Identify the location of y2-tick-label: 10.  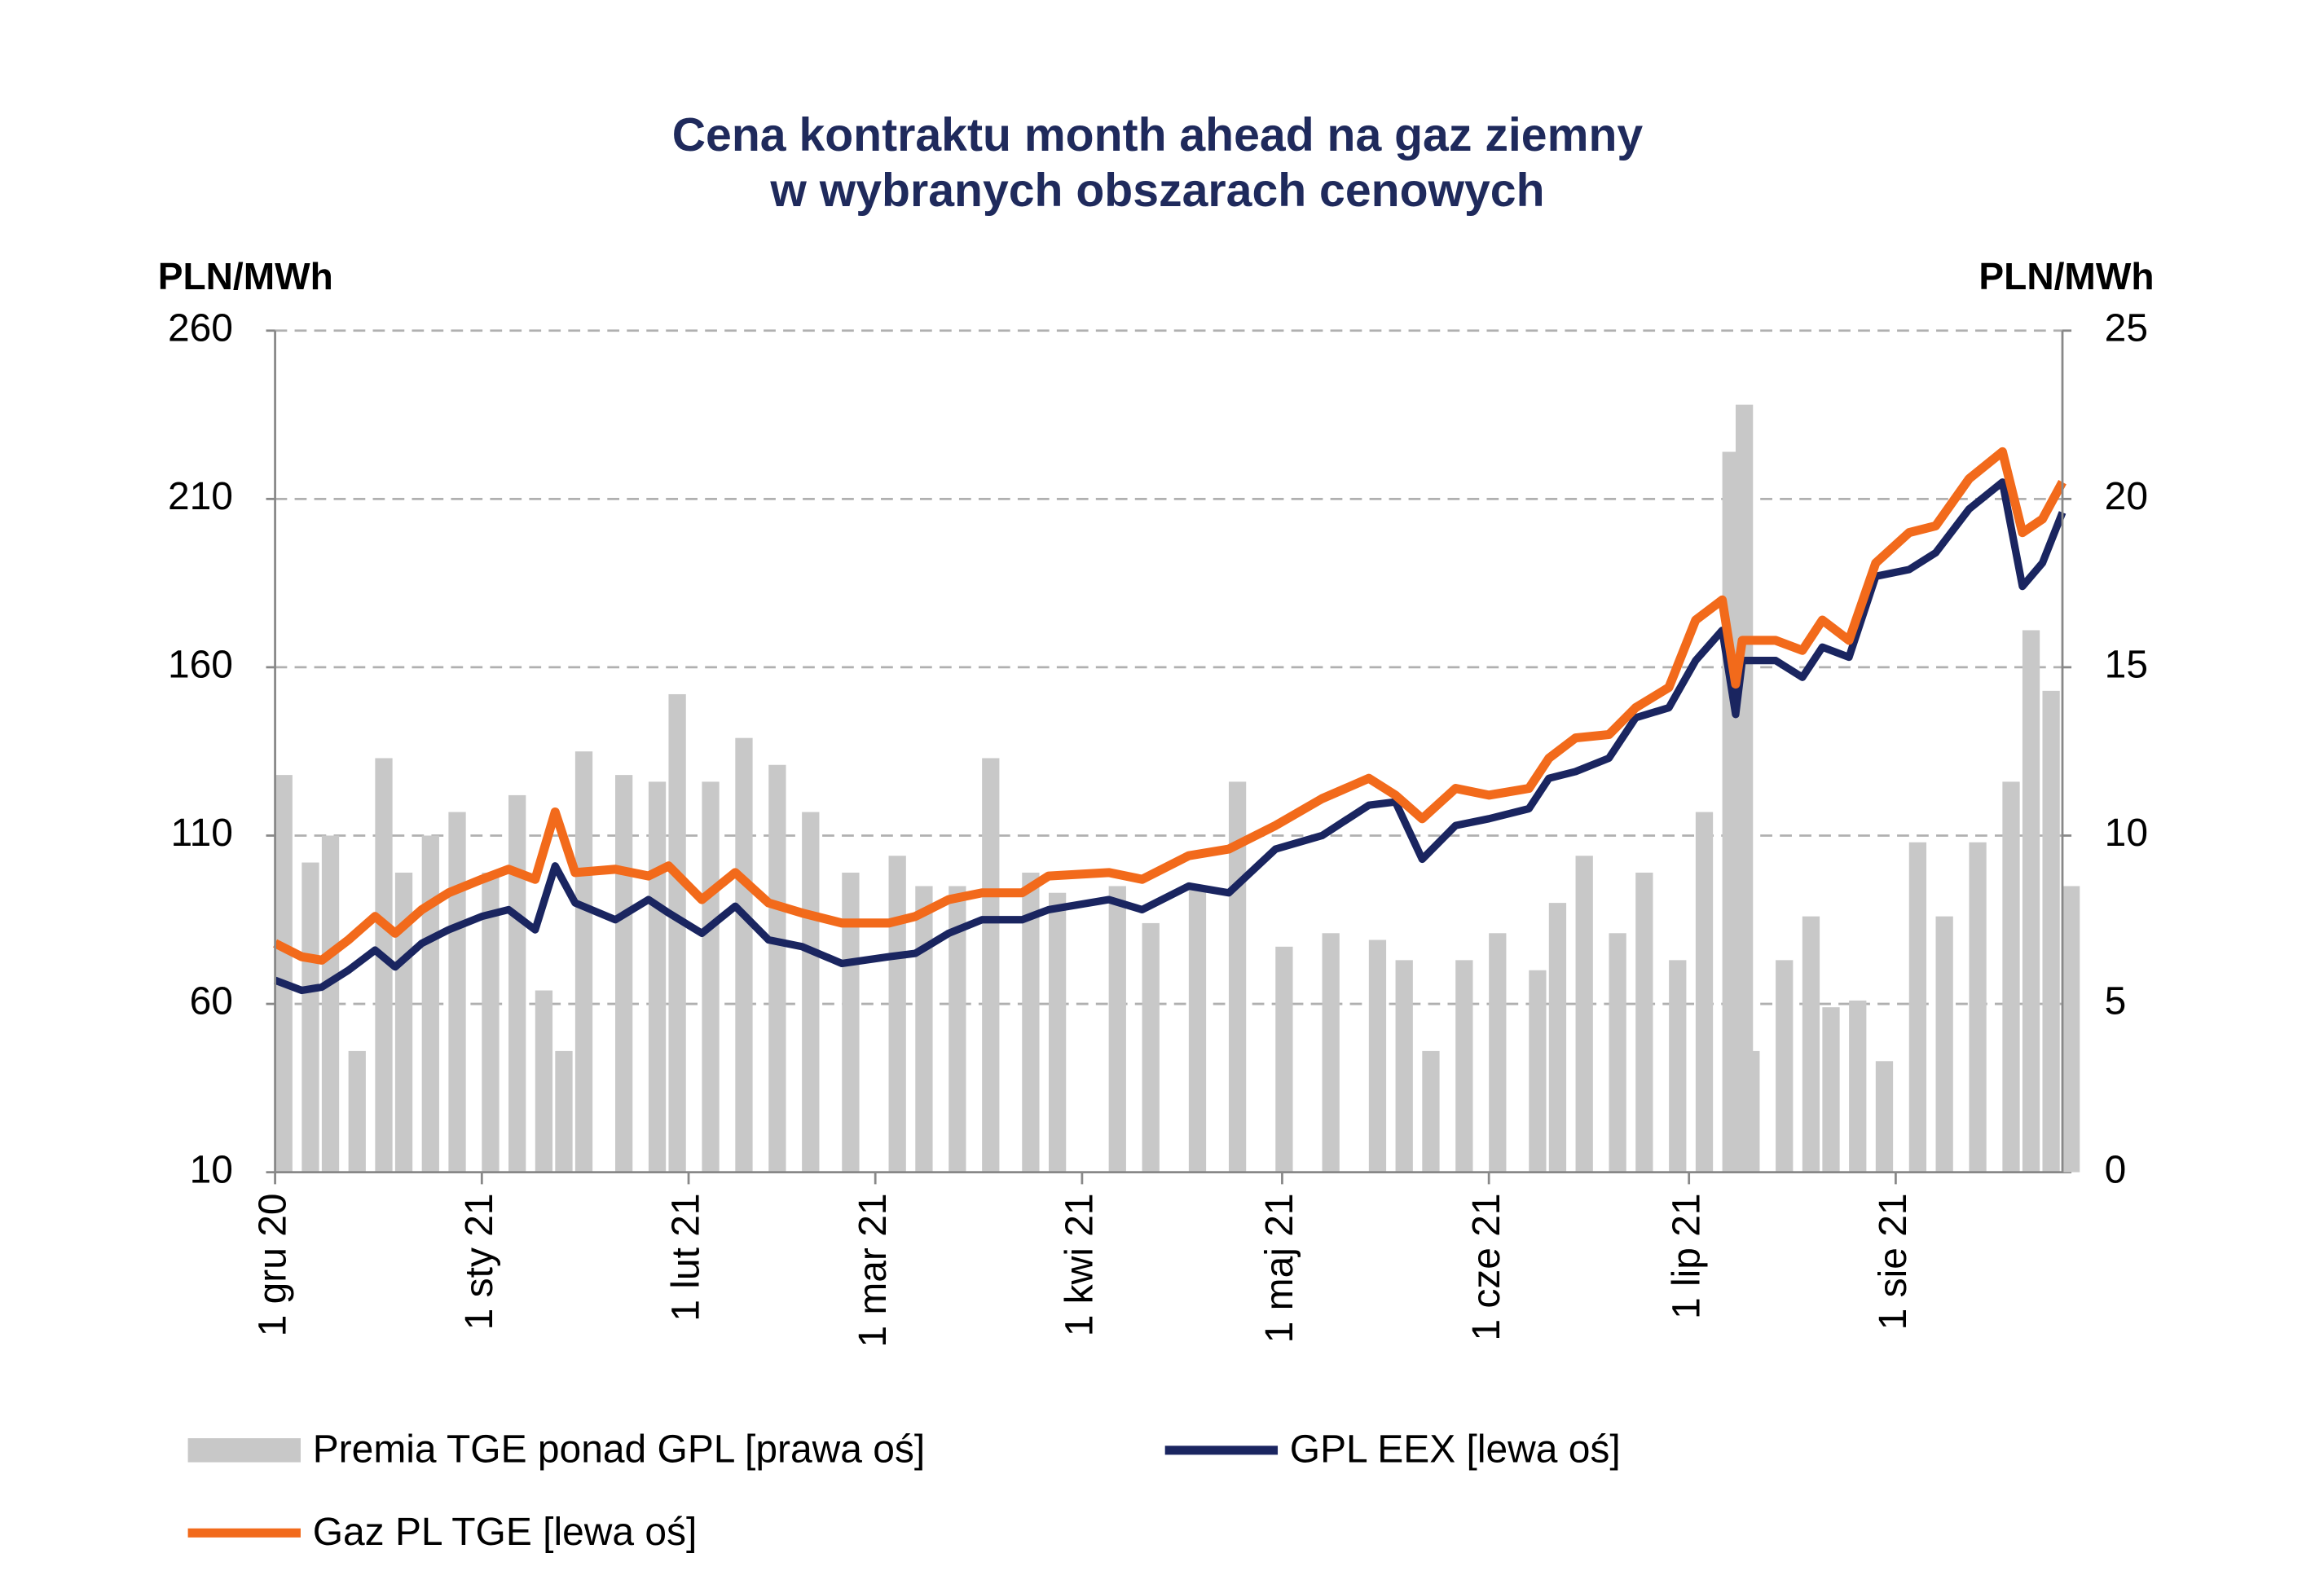
(2127, 833).